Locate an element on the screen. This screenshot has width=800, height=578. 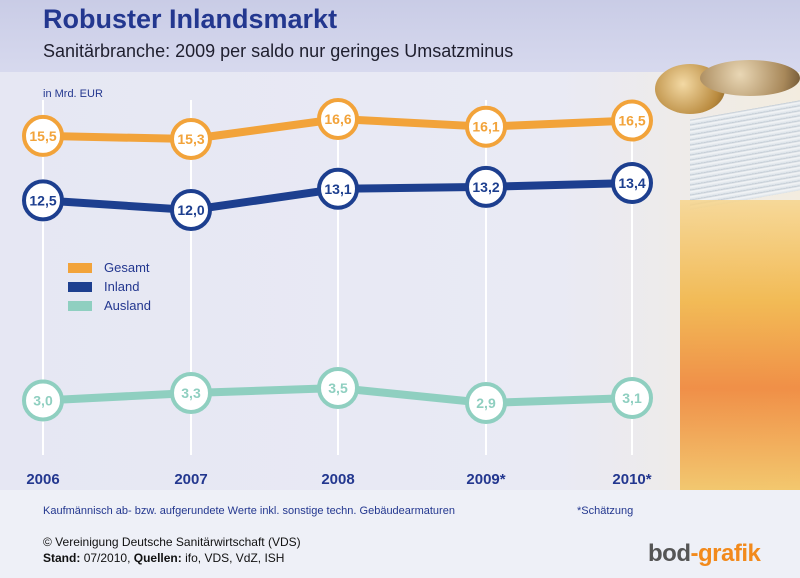
legend-item-gesamt: Gesamt is located at coordinates (109, 267).